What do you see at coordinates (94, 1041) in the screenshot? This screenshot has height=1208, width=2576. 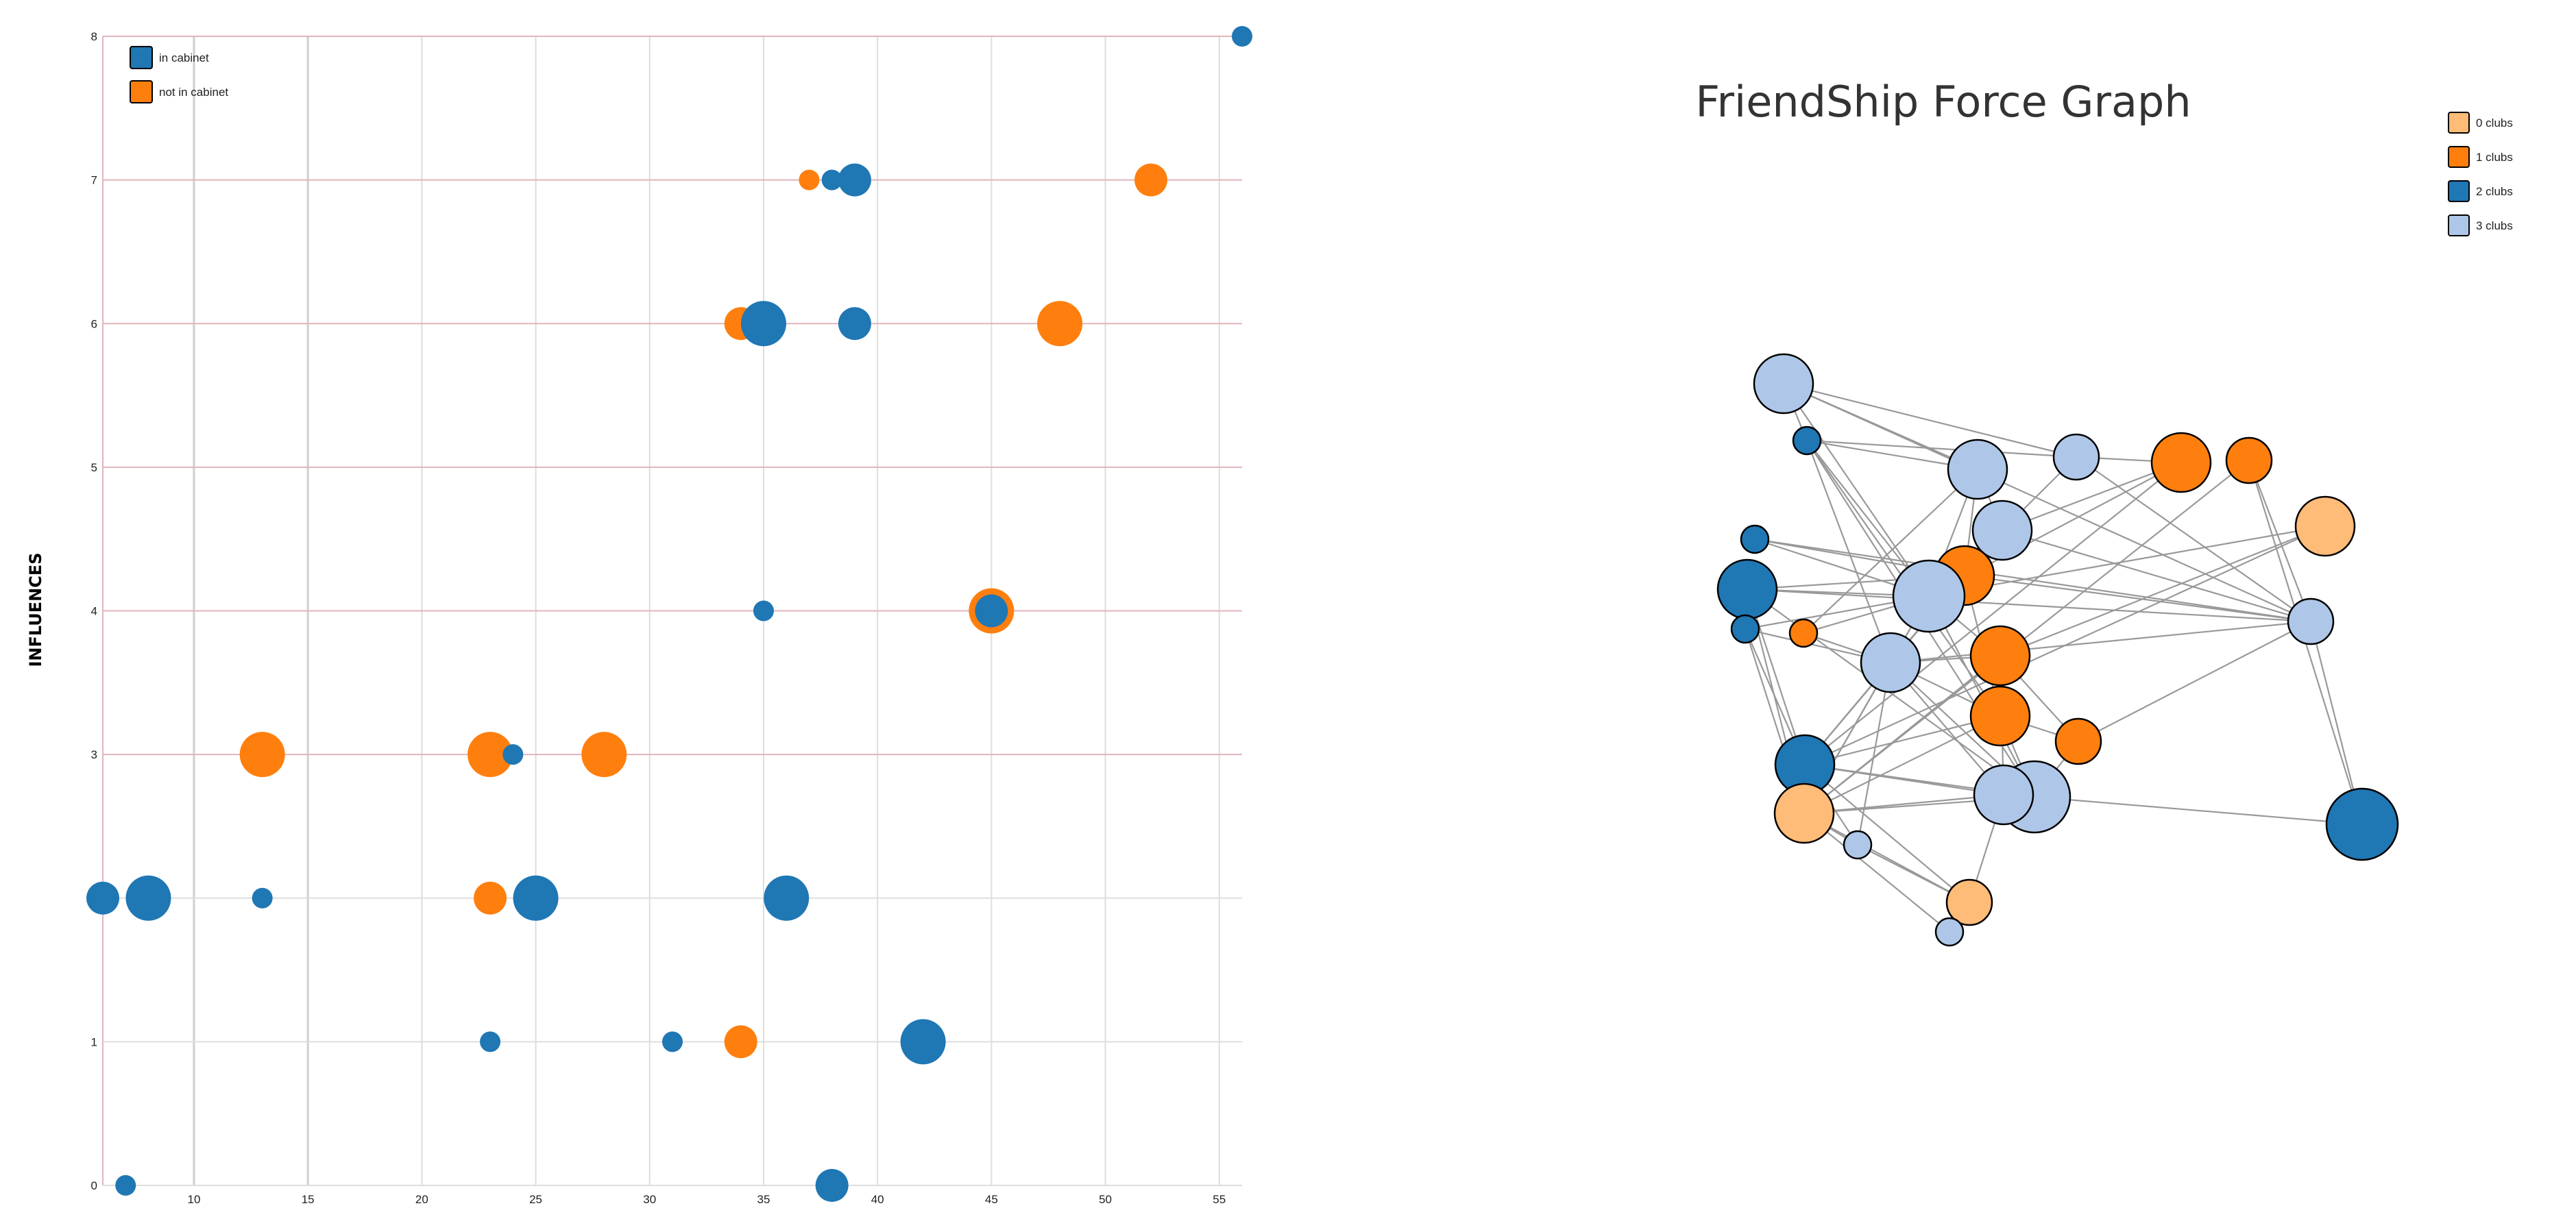 I see `y-tick-label: 1` at bounding box center [94, 1041].